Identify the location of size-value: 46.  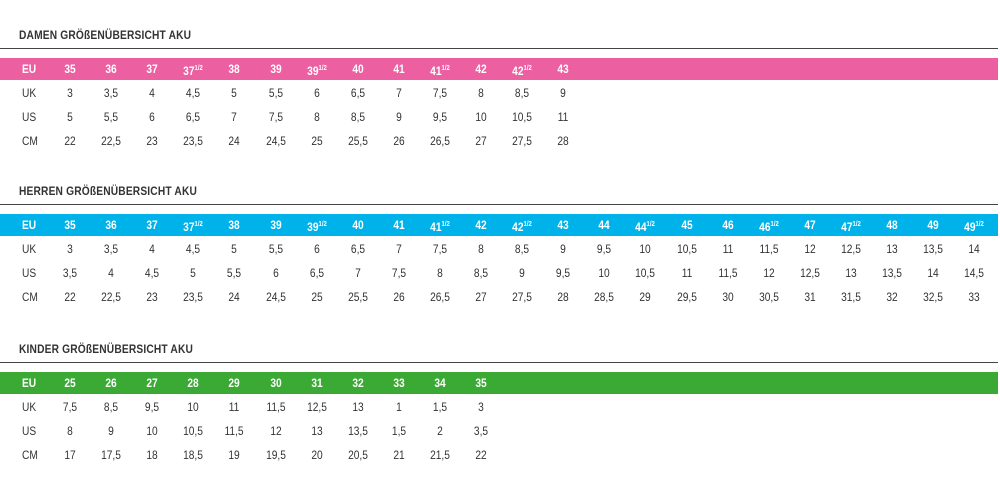
(727, 225).